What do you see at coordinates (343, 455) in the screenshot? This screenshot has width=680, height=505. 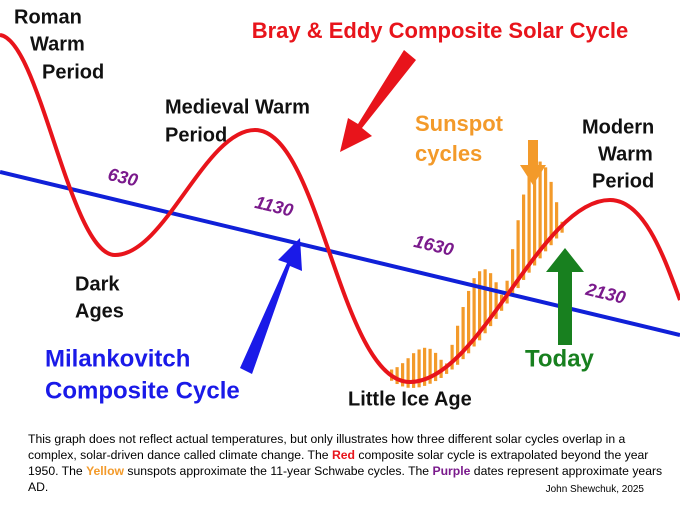 I see `caption-red: Red` at bounding box center [343, 455].